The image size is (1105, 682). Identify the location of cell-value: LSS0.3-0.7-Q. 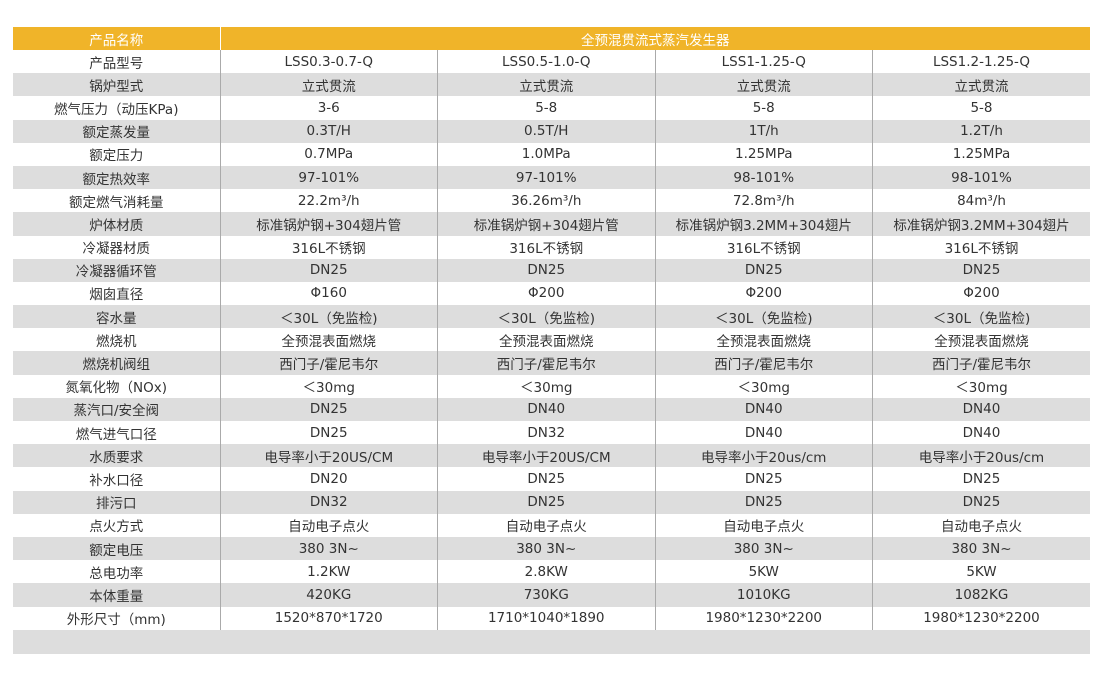
(329, 62).